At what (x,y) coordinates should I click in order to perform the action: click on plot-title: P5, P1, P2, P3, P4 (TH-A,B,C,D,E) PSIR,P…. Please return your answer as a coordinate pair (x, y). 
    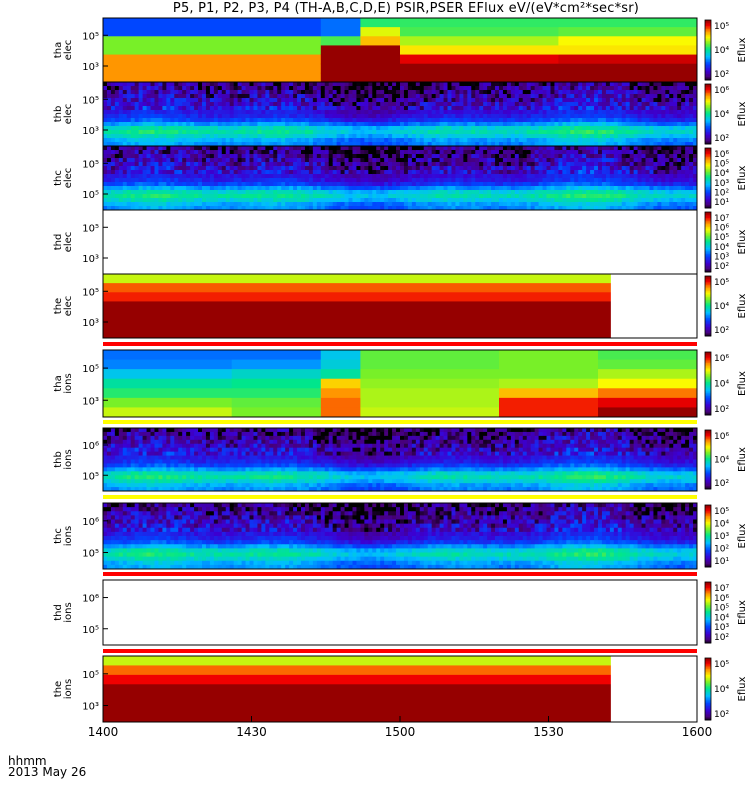
    Looking at the image, I should click on (406, 8).